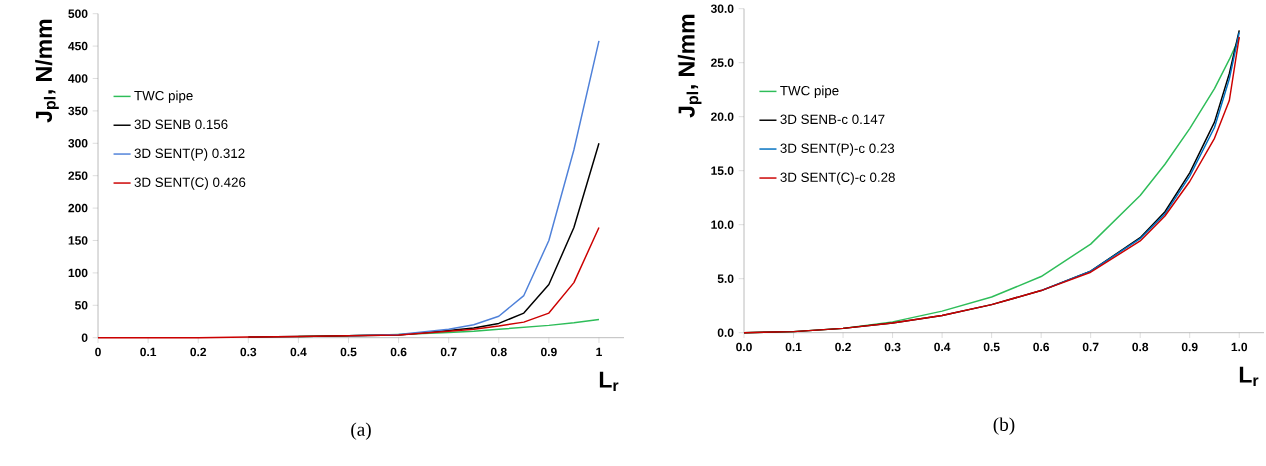 The image size is (1266, 466). I want to click on text: (b), so click(1004, 426).